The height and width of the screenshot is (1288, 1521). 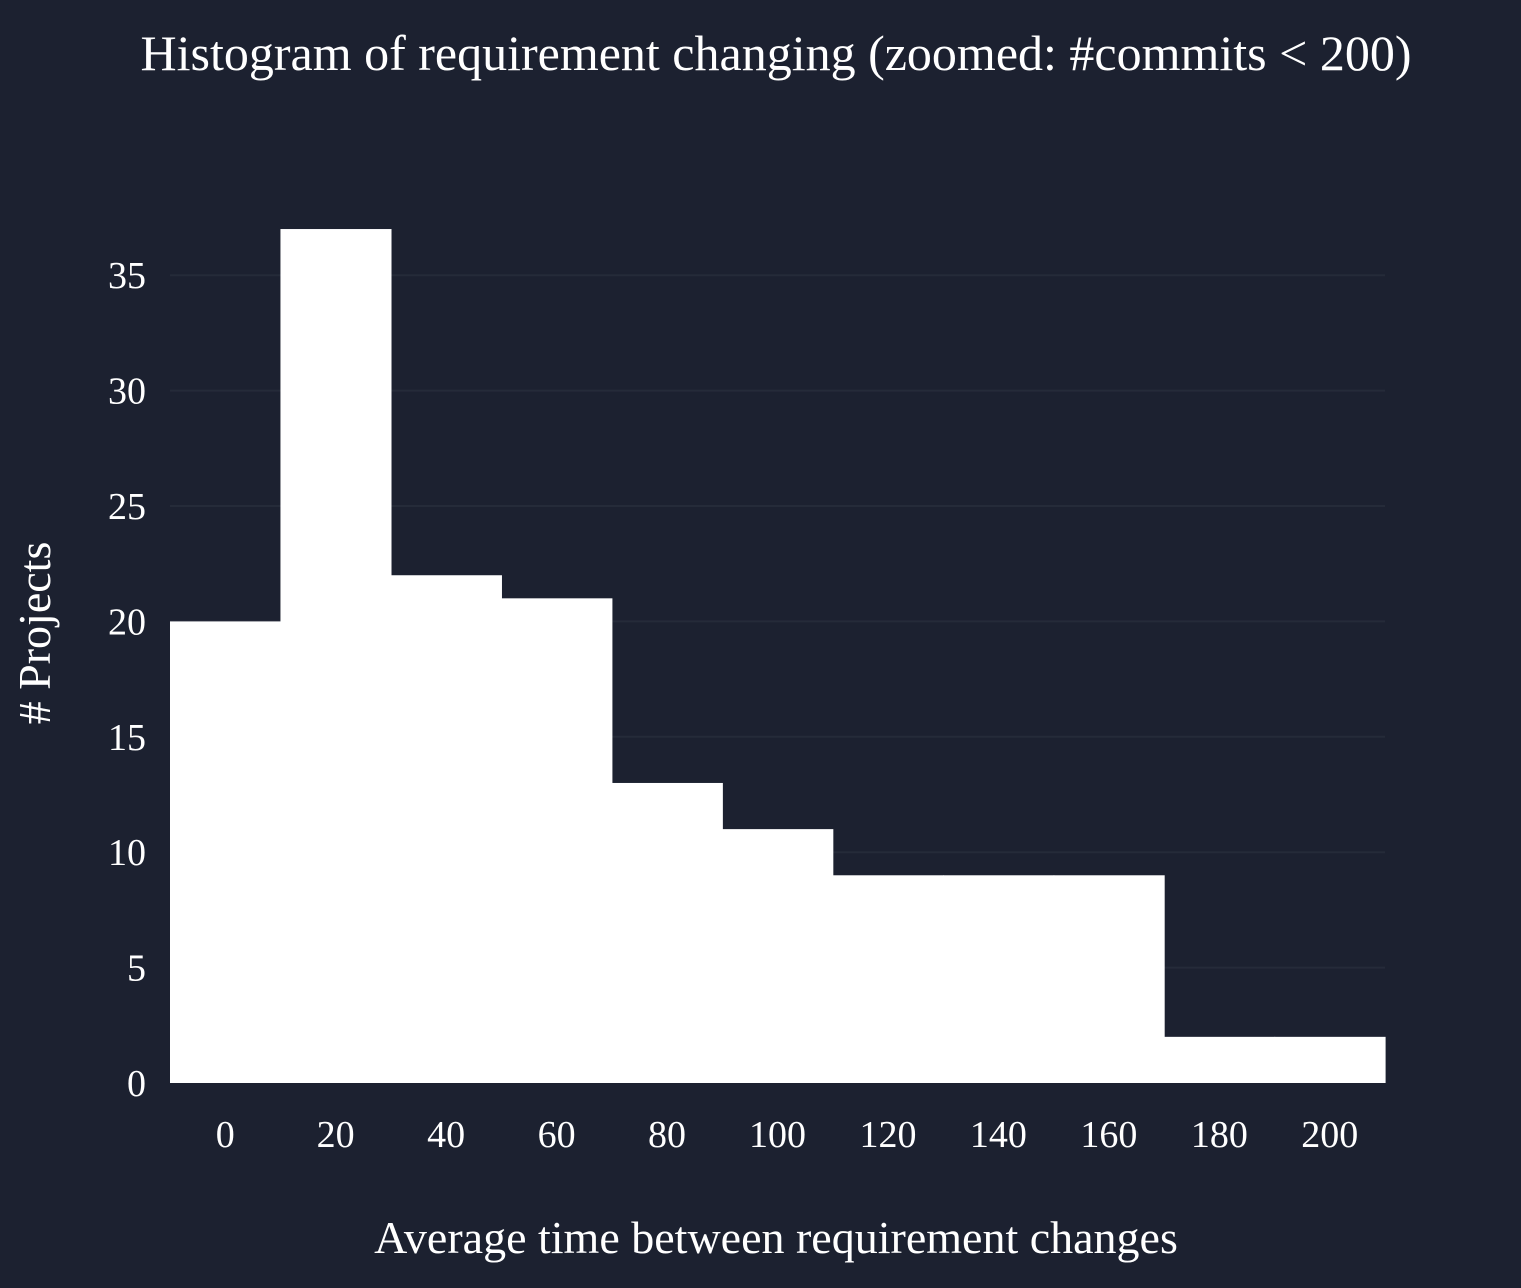 What do you see at coordinates (446, 1135) in the screenshot?
I see `x-tick-label: 40` at bounding box center [446, 1135].